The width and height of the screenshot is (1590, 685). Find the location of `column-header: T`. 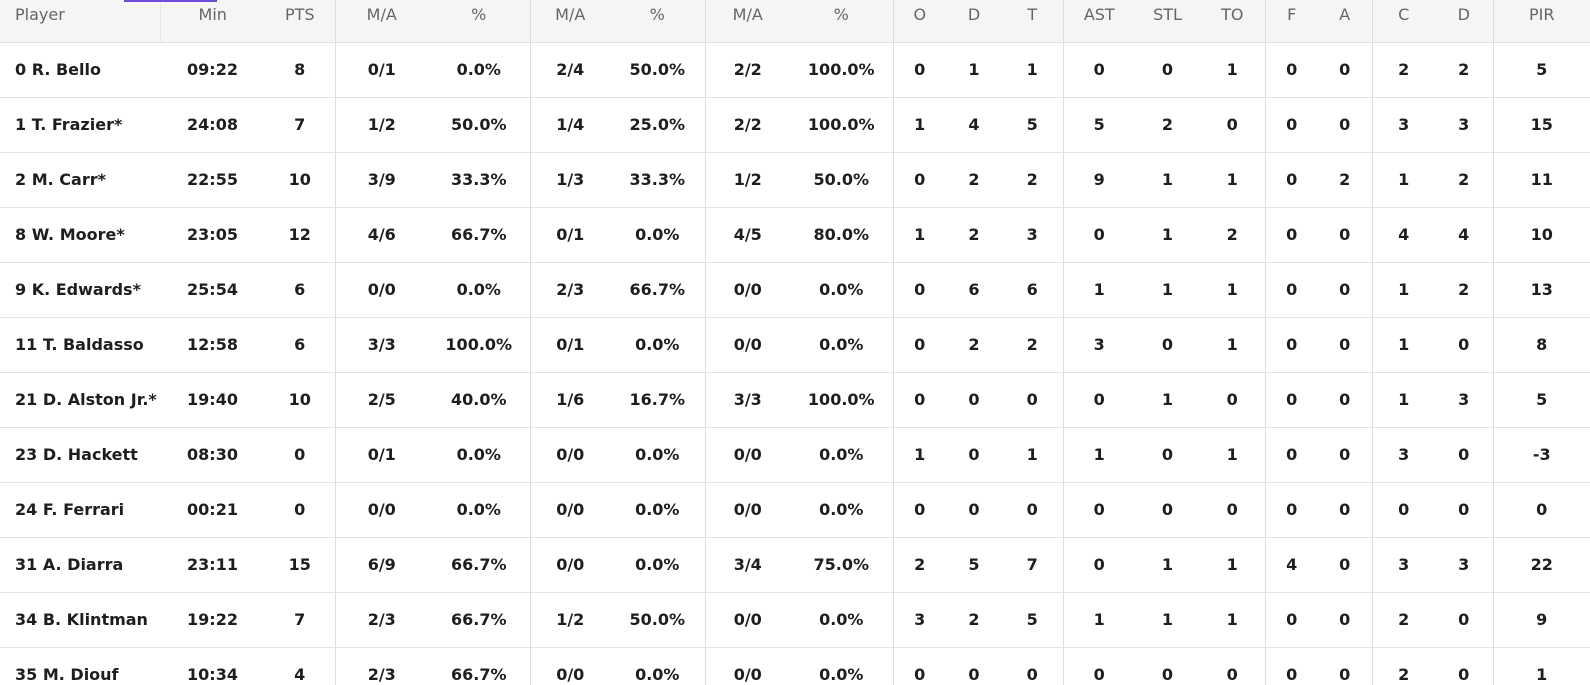

column-header: T is located at coordinates (1032, 21).